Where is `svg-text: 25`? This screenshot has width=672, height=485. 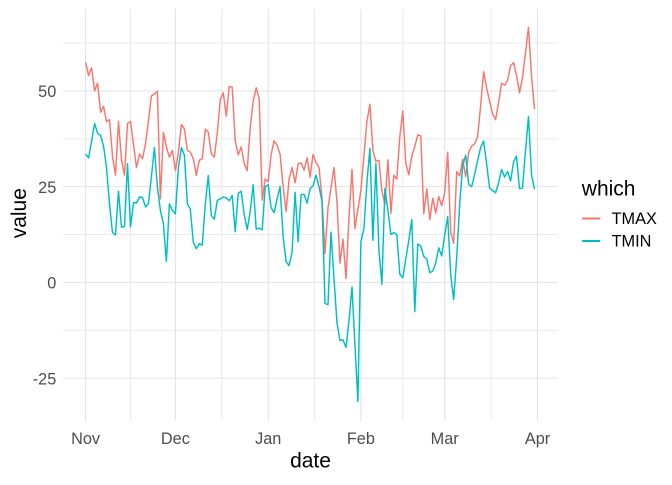 svg-text: 25 is located at coordinates (47, 188).